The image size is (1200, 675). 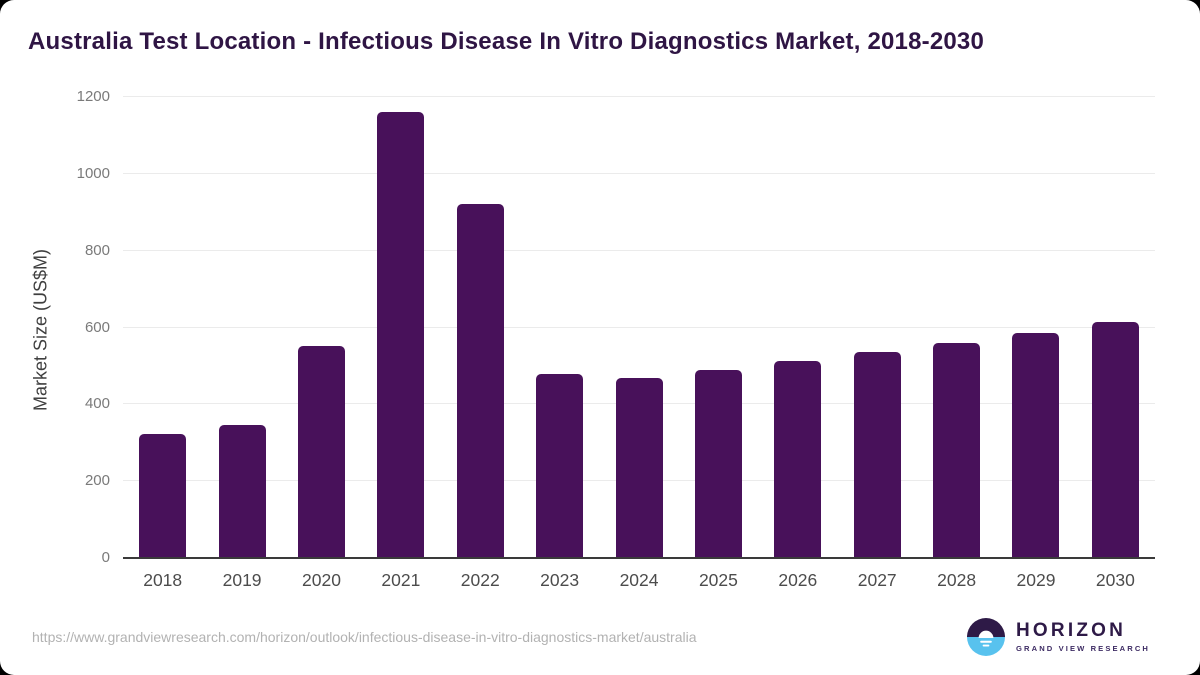 What do you see at coordinates (321, 451) in the screenshot?
I see `bar-2020` at bounding box center [321, 451].